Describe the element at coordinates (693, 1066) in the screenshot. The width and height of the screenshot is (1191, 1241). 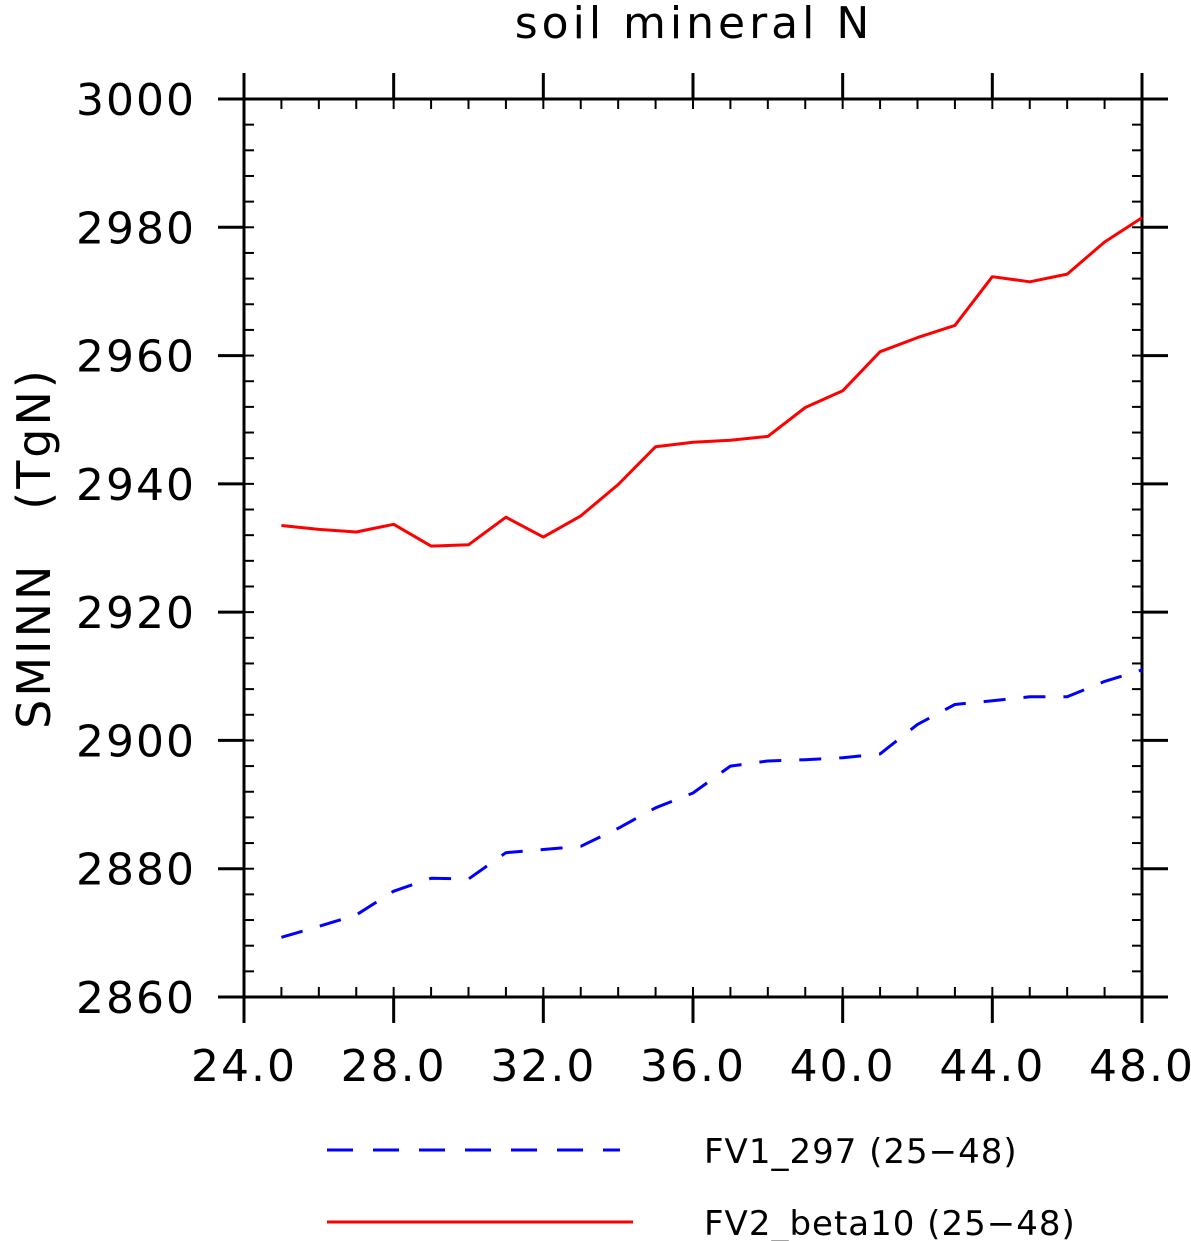
I see `x-tick-label: 36.0` at that location.